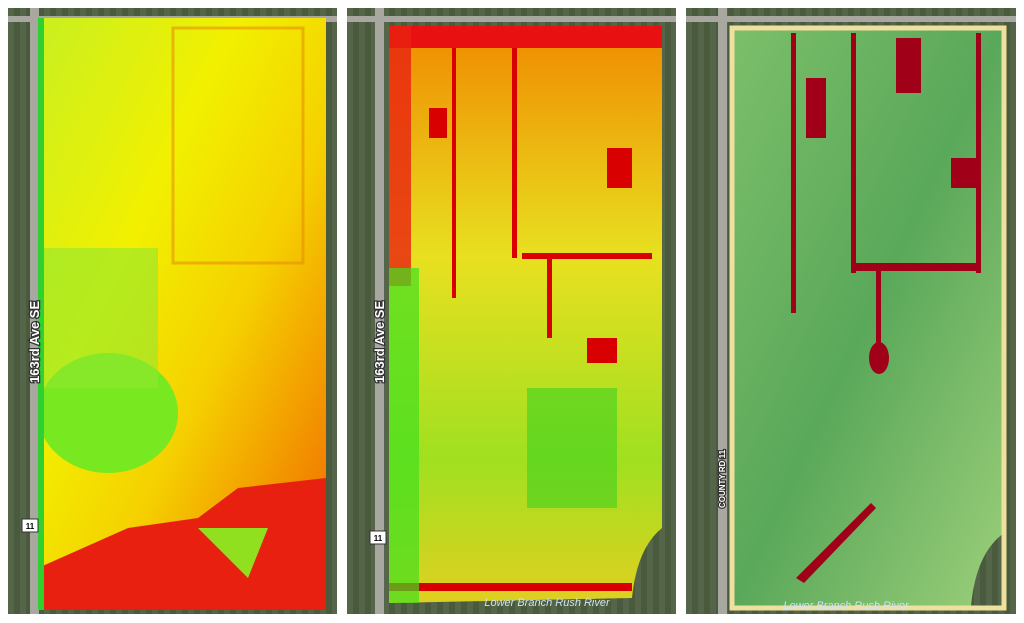 This screenshot has height=623, width=1024. Describe the element at coordinates (722, 478) in the screenshot. I see `road-label: COUNTY RD 11` at that location.